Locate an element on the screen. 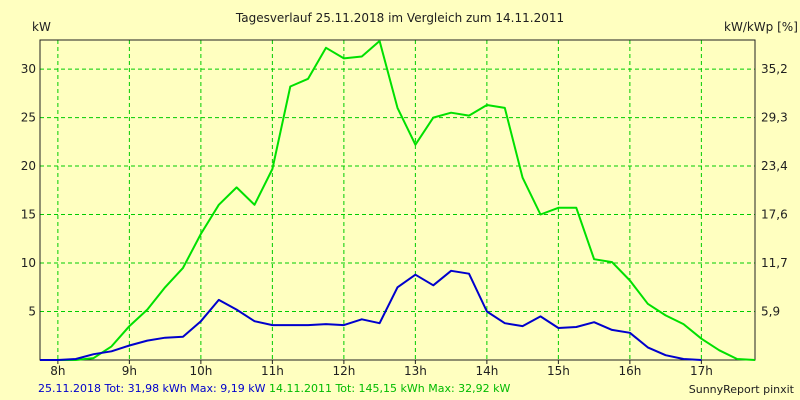  y-tick-label-left: 10 is located at coordinates (28, 263).